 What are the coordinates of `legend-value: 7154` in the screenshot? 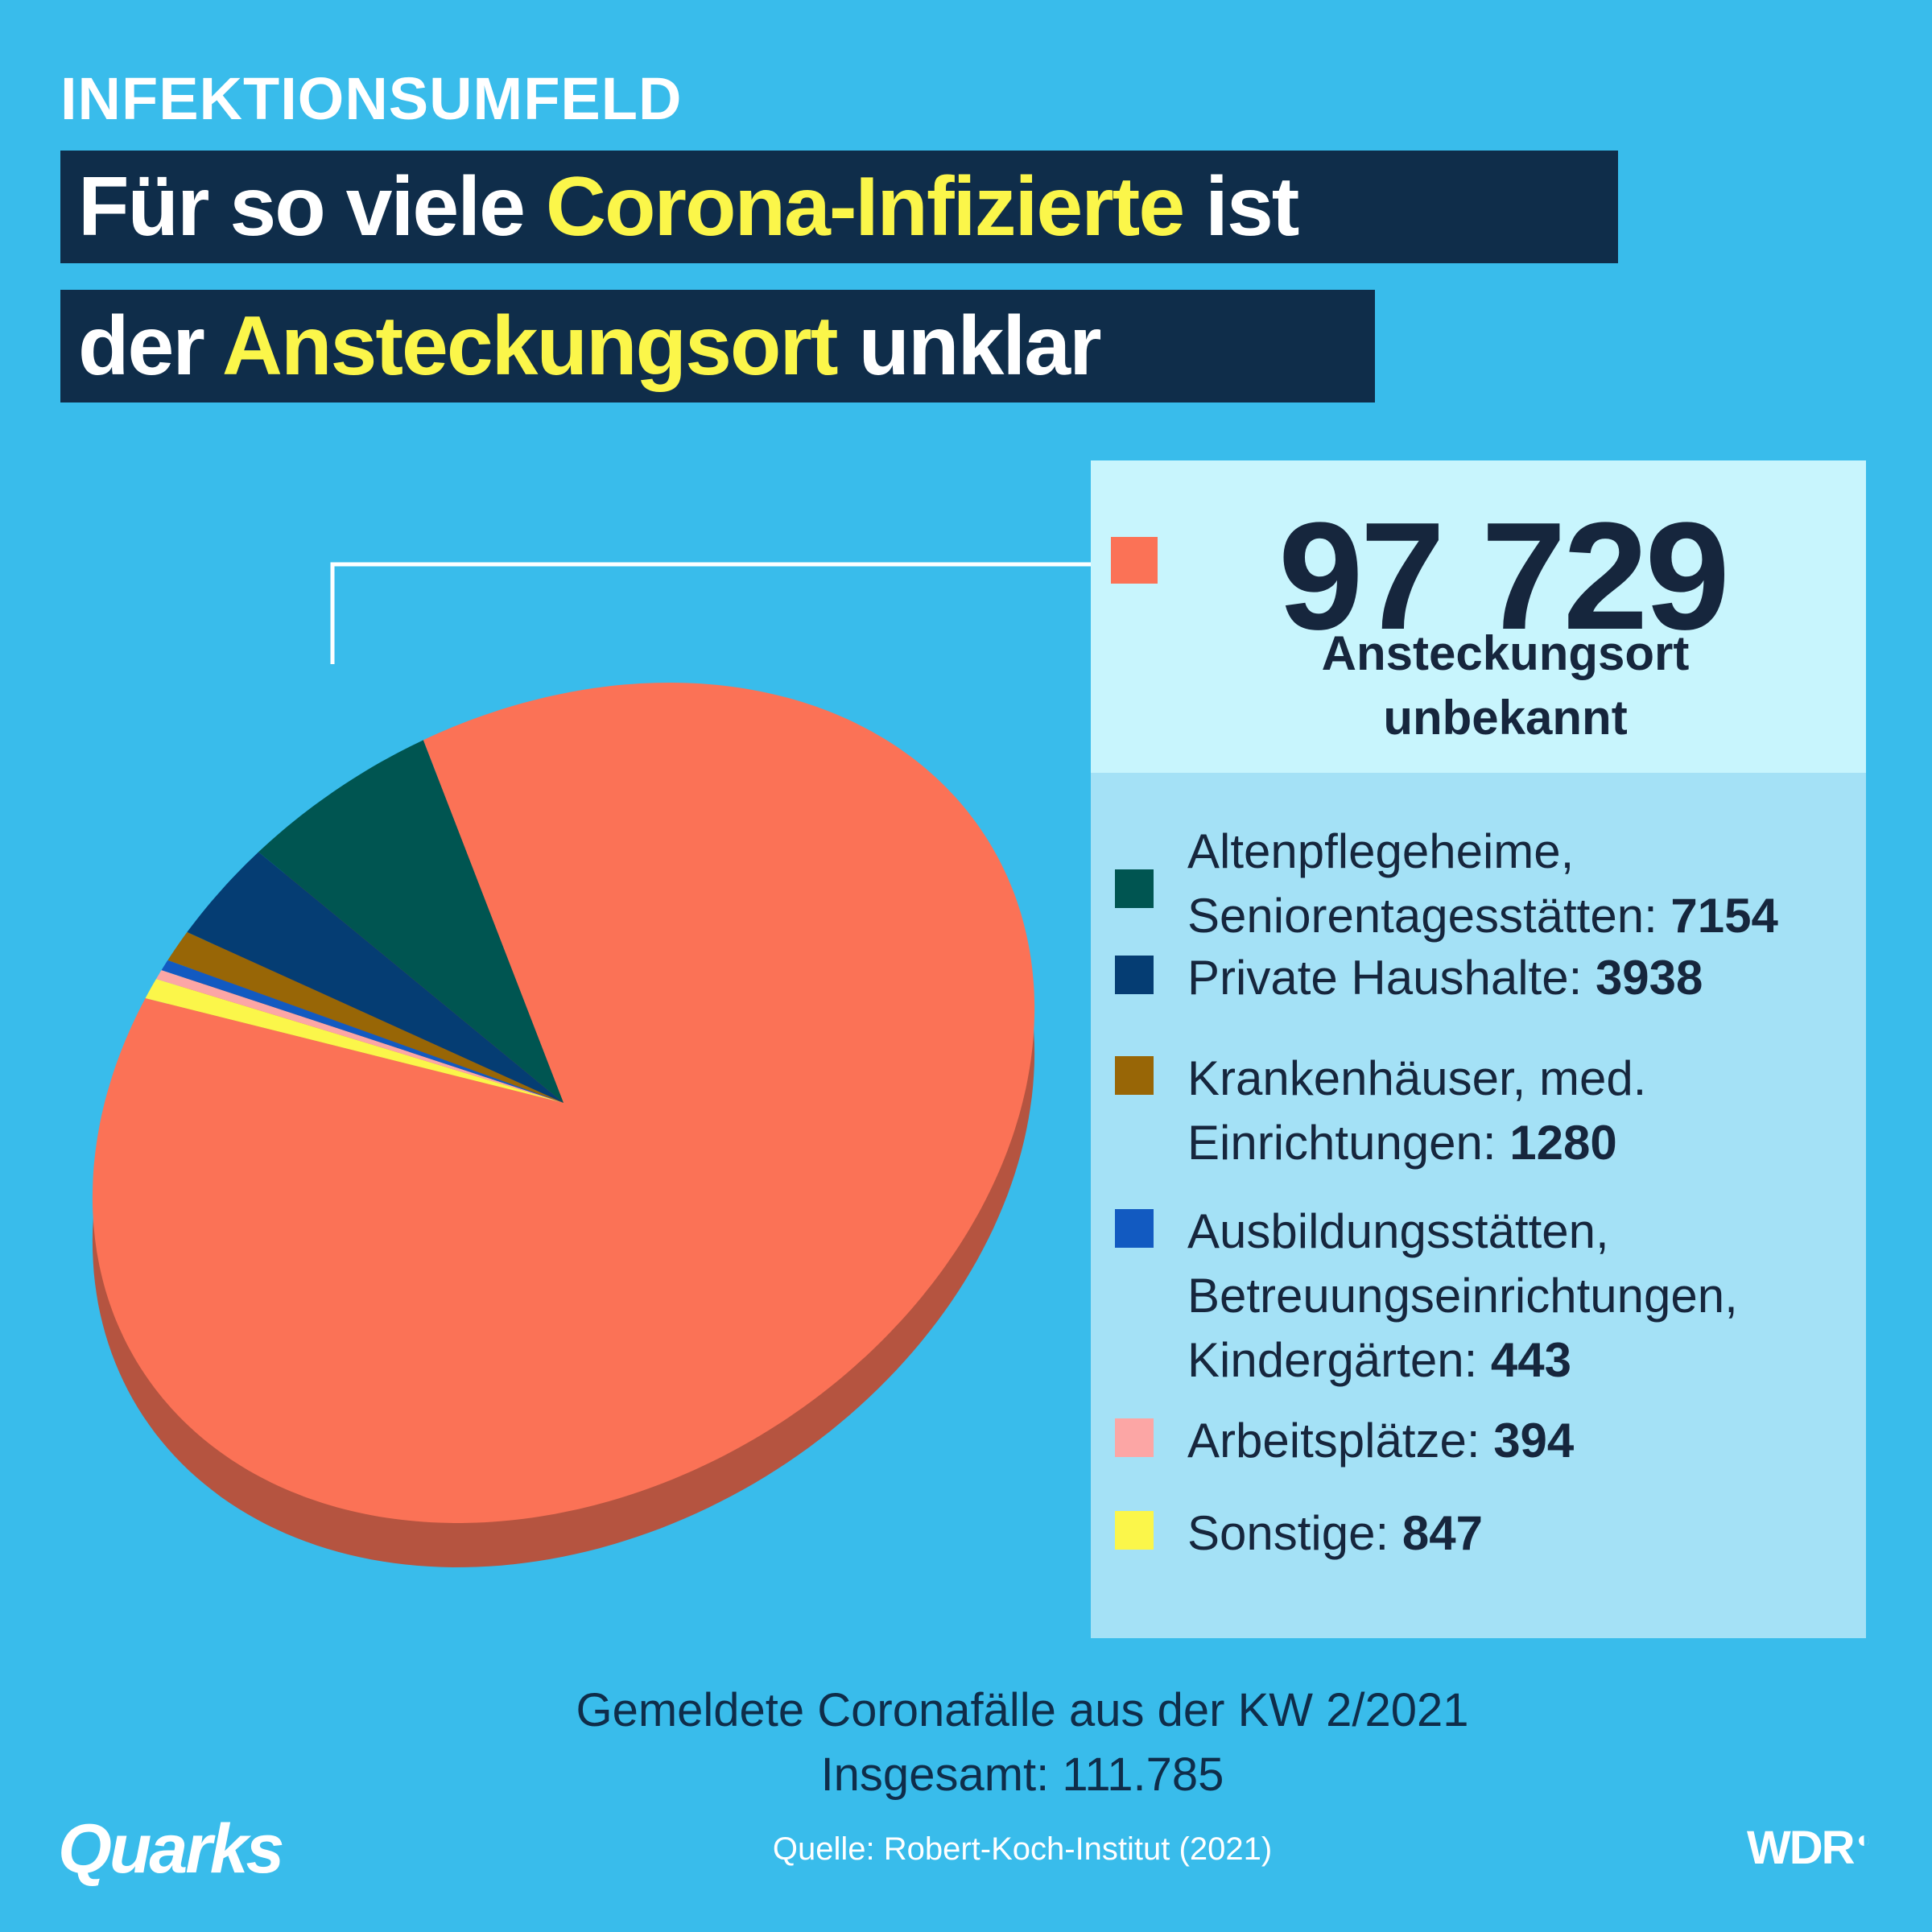 It's located at (1724, 916).